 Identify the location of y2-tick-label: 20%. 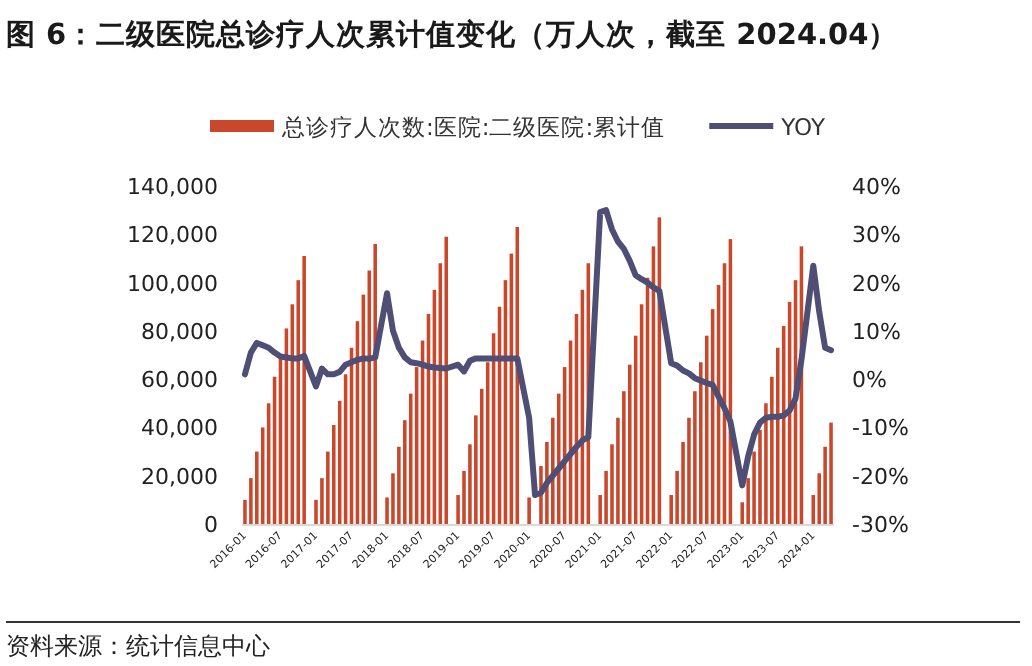
(876, 283).